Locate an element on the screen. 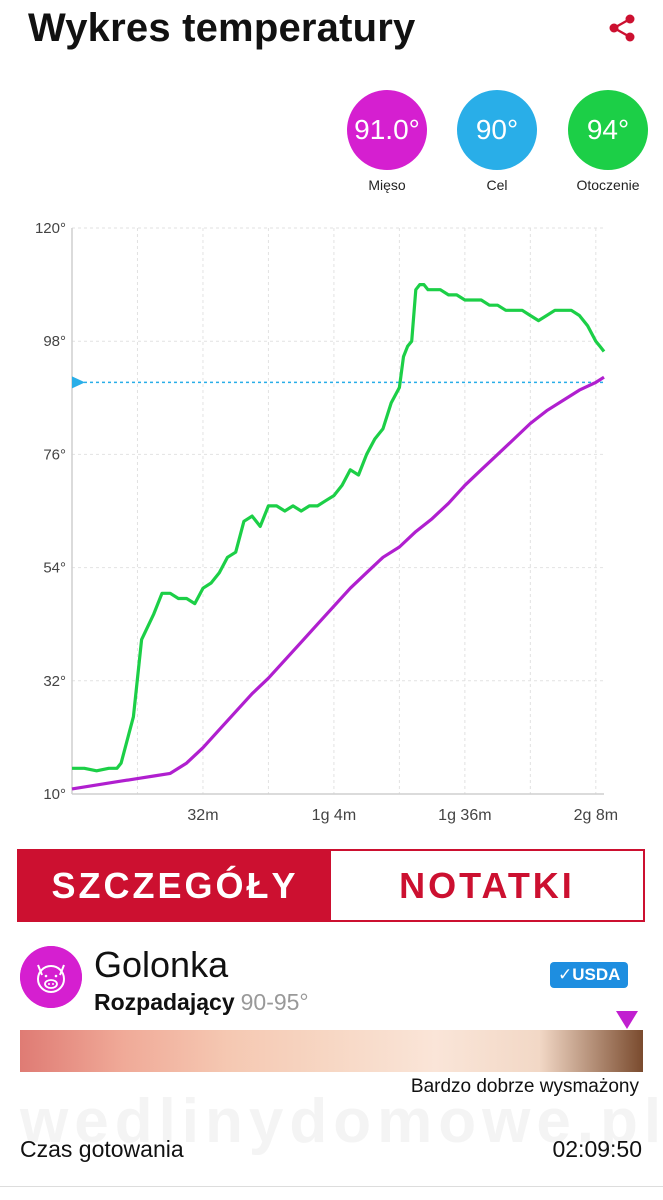  tab-details: SZCZEGÓŁY is located at coordinates (175, 885).